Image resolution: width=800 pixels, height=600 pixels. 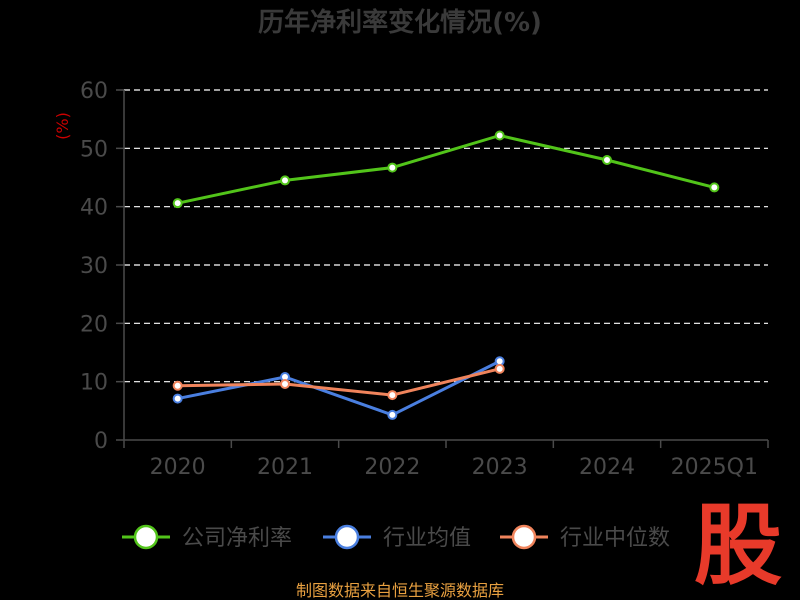 What do you see at coordinates (400, 590) in the screenshot?
I see `source-note: 制图数据来自恒生聚源数据库` at bounding box center [400, 590].